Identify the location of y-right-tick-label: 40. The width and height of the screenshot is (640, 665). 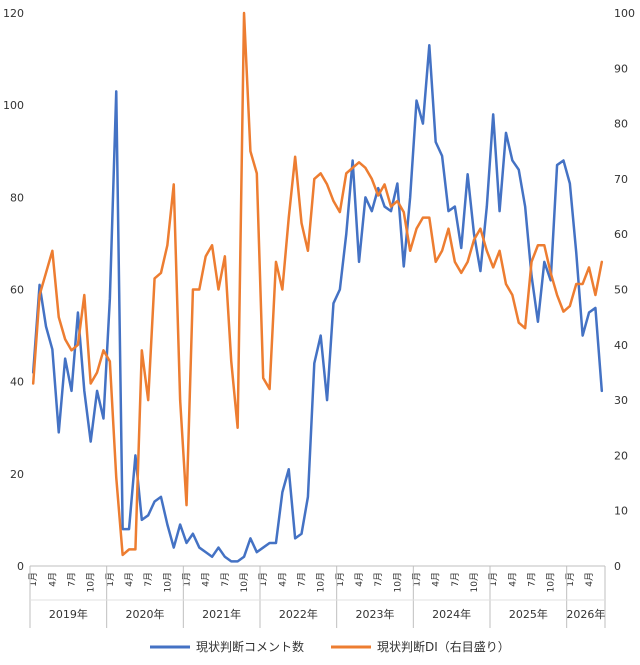
(621, 345).